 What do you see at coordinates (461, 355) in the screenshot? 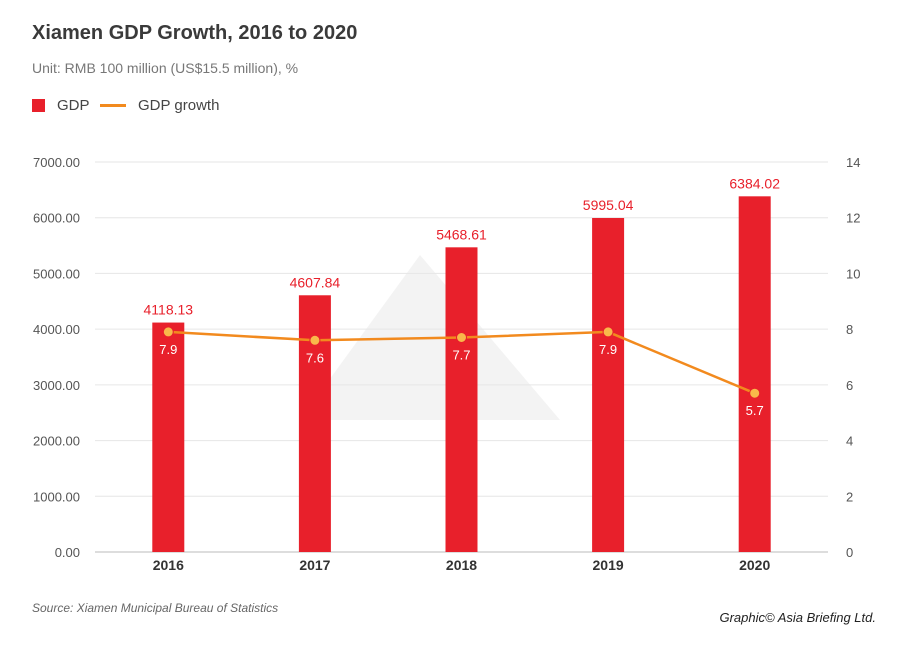
I see `line-data-label: 7.7` at bounding box center [461, 355].